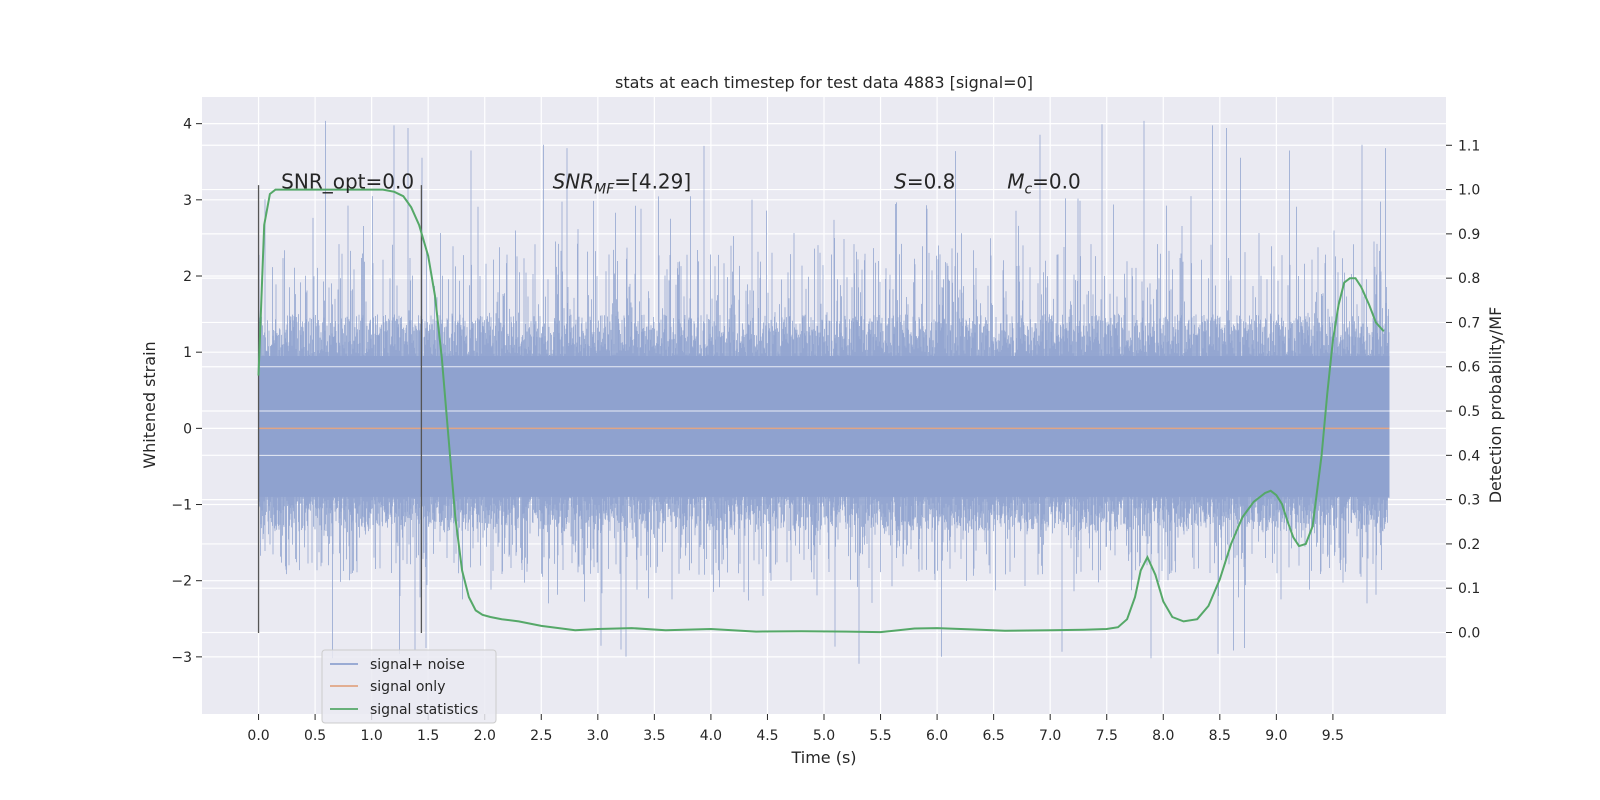  What do you see at coordinates (824, 426) in the screenshot?
I see `signal-noise-core` at bounding box center [824, 426].